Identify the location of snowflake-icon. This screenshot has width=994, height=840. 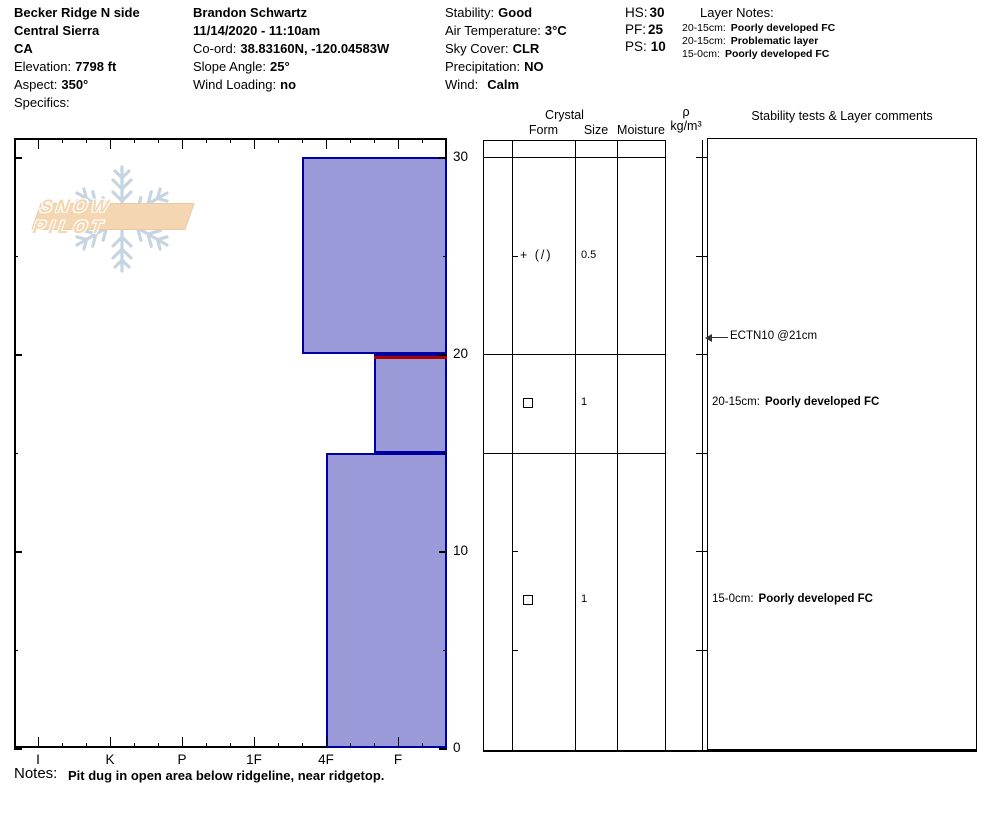
(122, 219).